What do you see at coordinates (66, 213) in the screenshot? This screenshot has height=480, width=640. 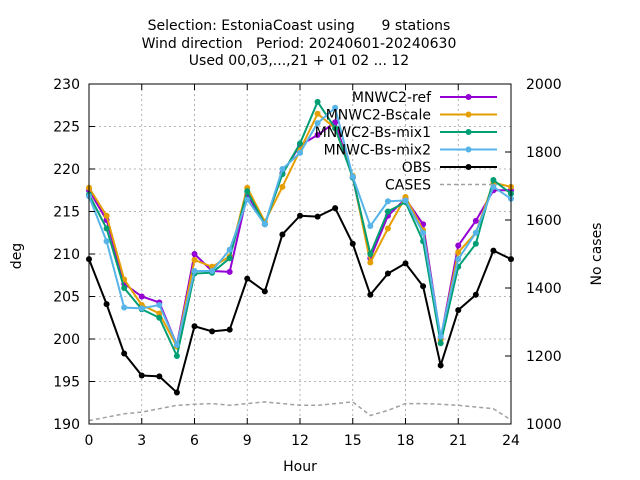 I see `y-tick-label: 215` at bounding box center [66, 213].